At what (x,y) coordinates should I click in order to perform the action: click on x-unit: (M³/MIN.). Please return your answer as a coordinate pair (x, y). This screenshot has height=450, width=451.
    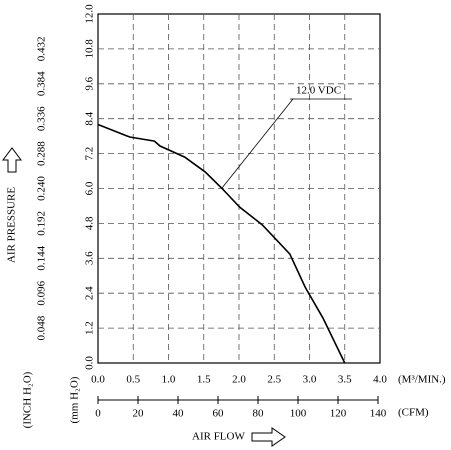
    Looking at the image, I should click on (422, 380).